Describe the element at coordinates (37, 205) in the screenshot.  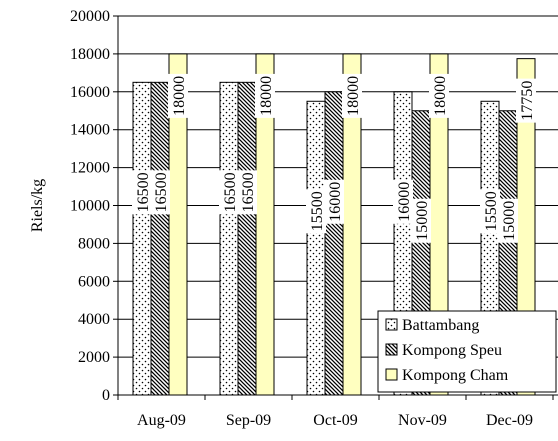
I see `y-axis-title: Riels/kg` at that location.